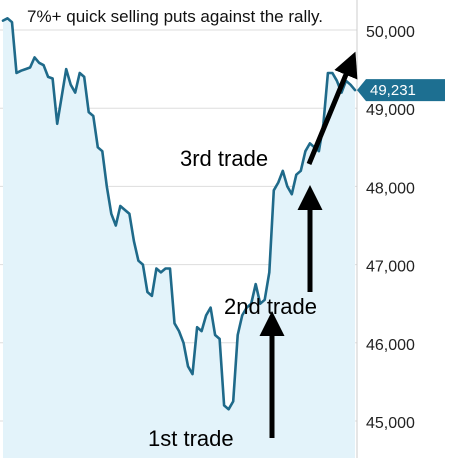 This screenshot has width=450, height=458. What do you see at coordinates (224, 158) in the screenshot?
I see `annotation-label-3: 3rd trade` at bounding box center [224, 158].